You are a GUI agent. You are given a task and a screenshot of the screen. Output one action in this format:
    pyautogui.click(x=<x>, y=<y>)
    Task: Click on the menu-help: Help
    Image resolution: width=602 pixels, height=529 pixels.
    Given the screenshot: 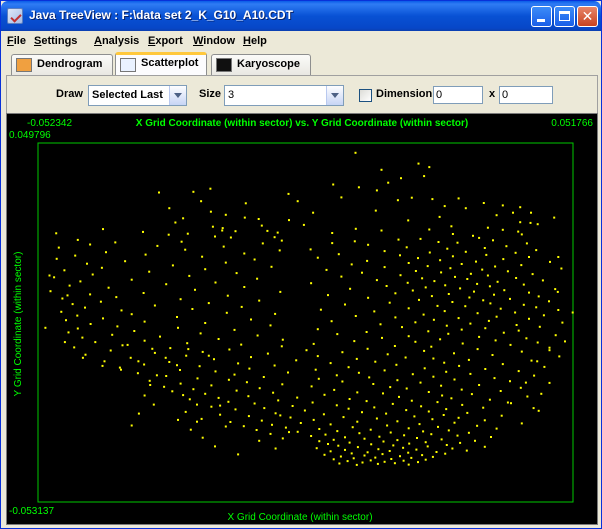 What is the action you would take?
    pyautogui.click(x=255, y=41)
    